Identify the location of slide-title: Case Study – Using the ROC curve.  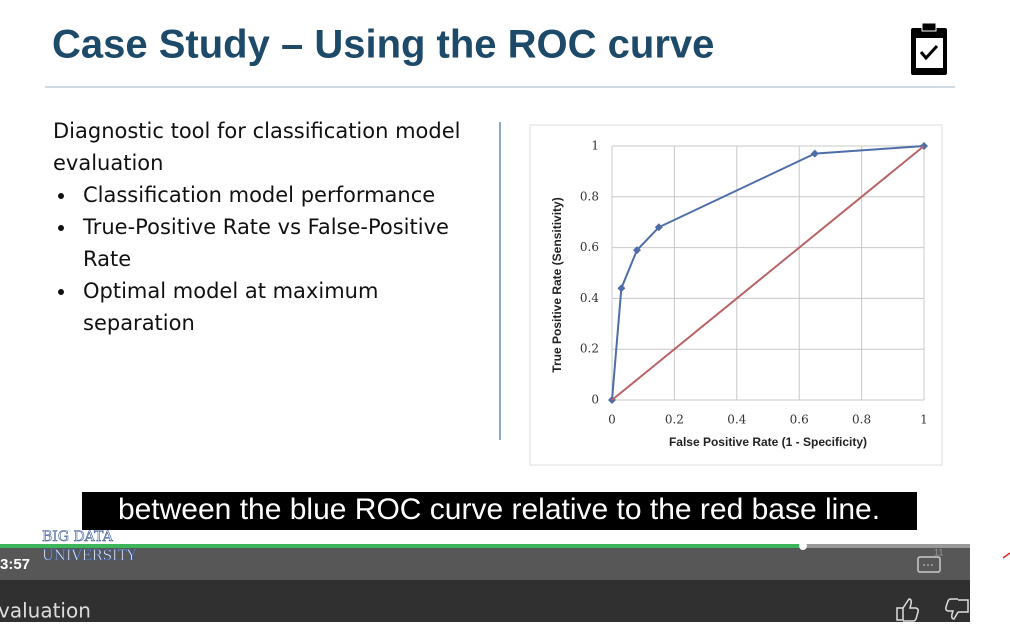
(383, 45).